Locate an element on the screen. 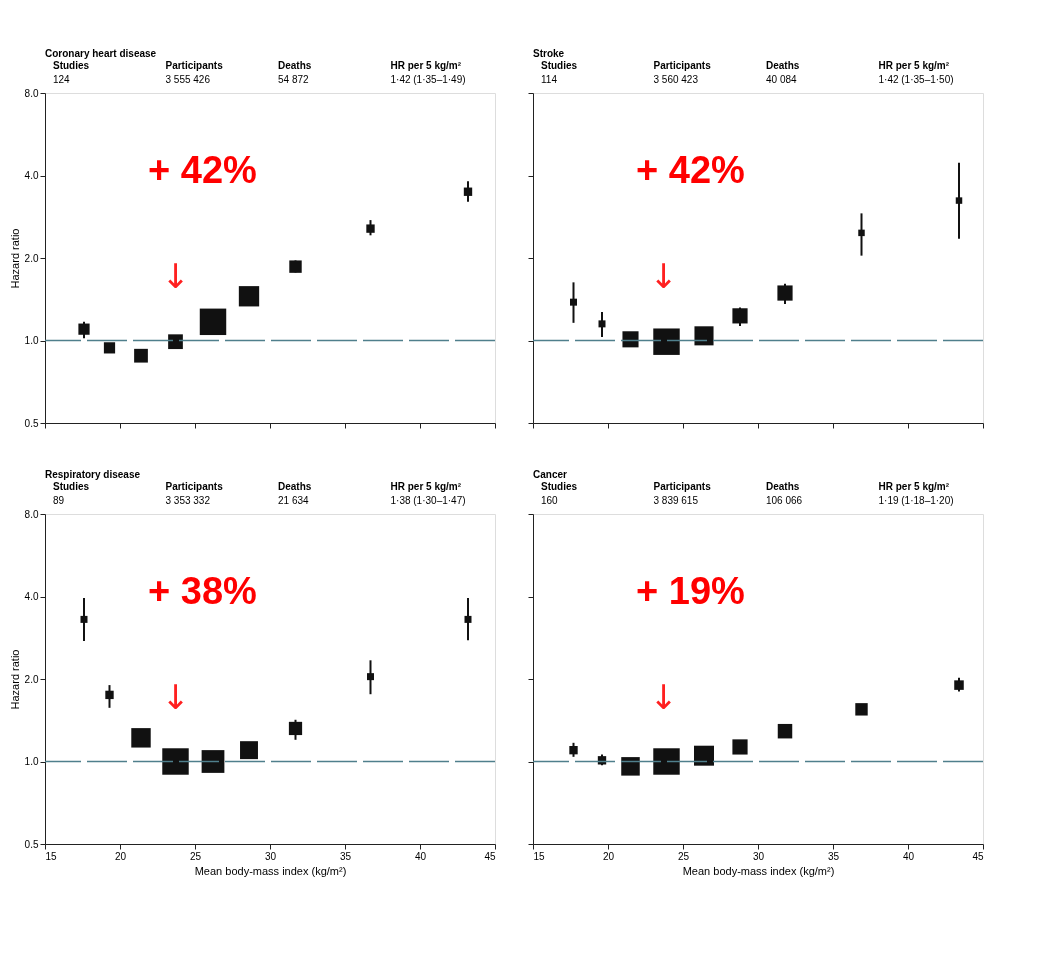  text: 106 066 is located at coordinates (784, 500).